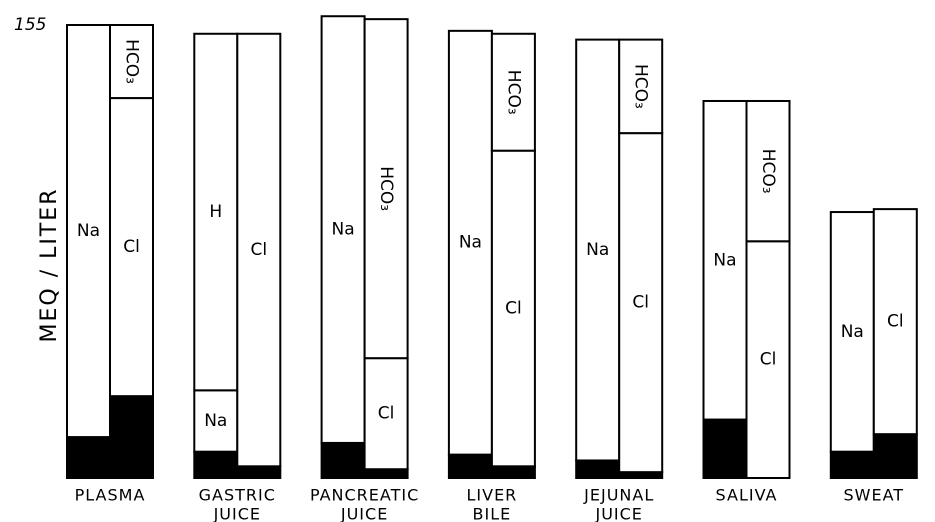 Image resolution: width=935 pixels, height=522 pixels. Describe the element at coordinates (237, 495) in the screenshot. I see `x-category-label: GASTRIC` at that location.